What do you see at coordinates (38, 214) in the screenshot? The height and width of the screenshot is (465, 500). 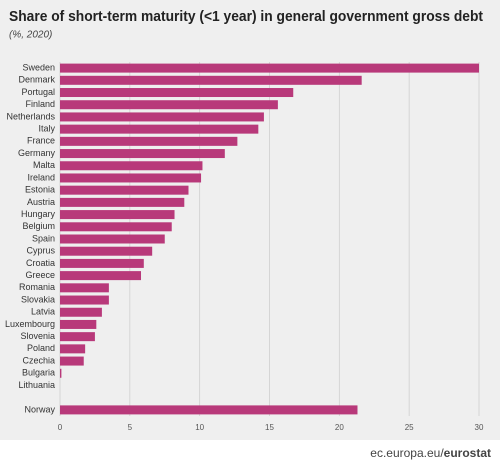 I see `y-tick-label: Hungary` at bounding box center [38, 214].